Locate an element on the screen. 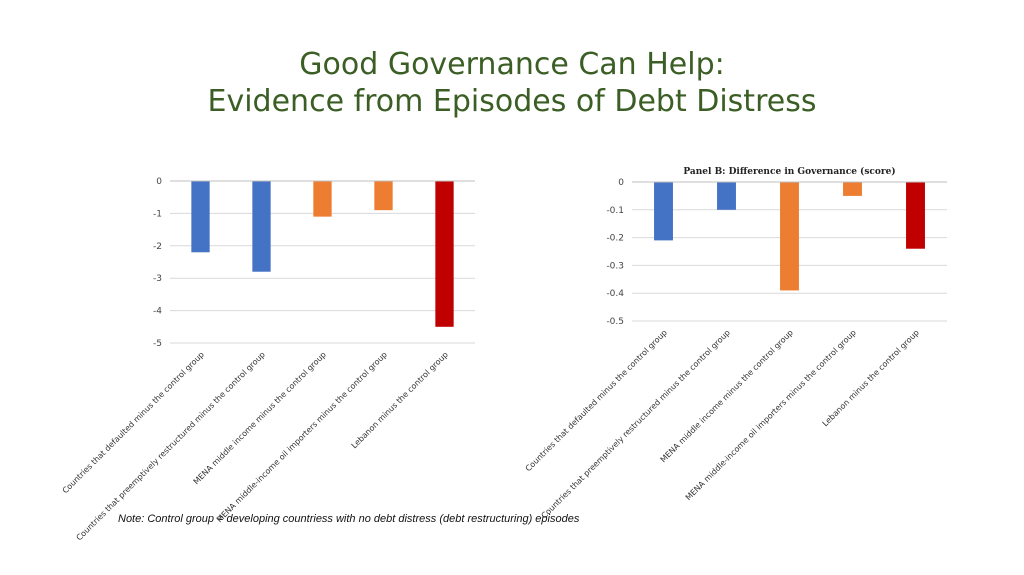  title-line-1: Good Governance Can Help: is located at coordinates (512, 64).